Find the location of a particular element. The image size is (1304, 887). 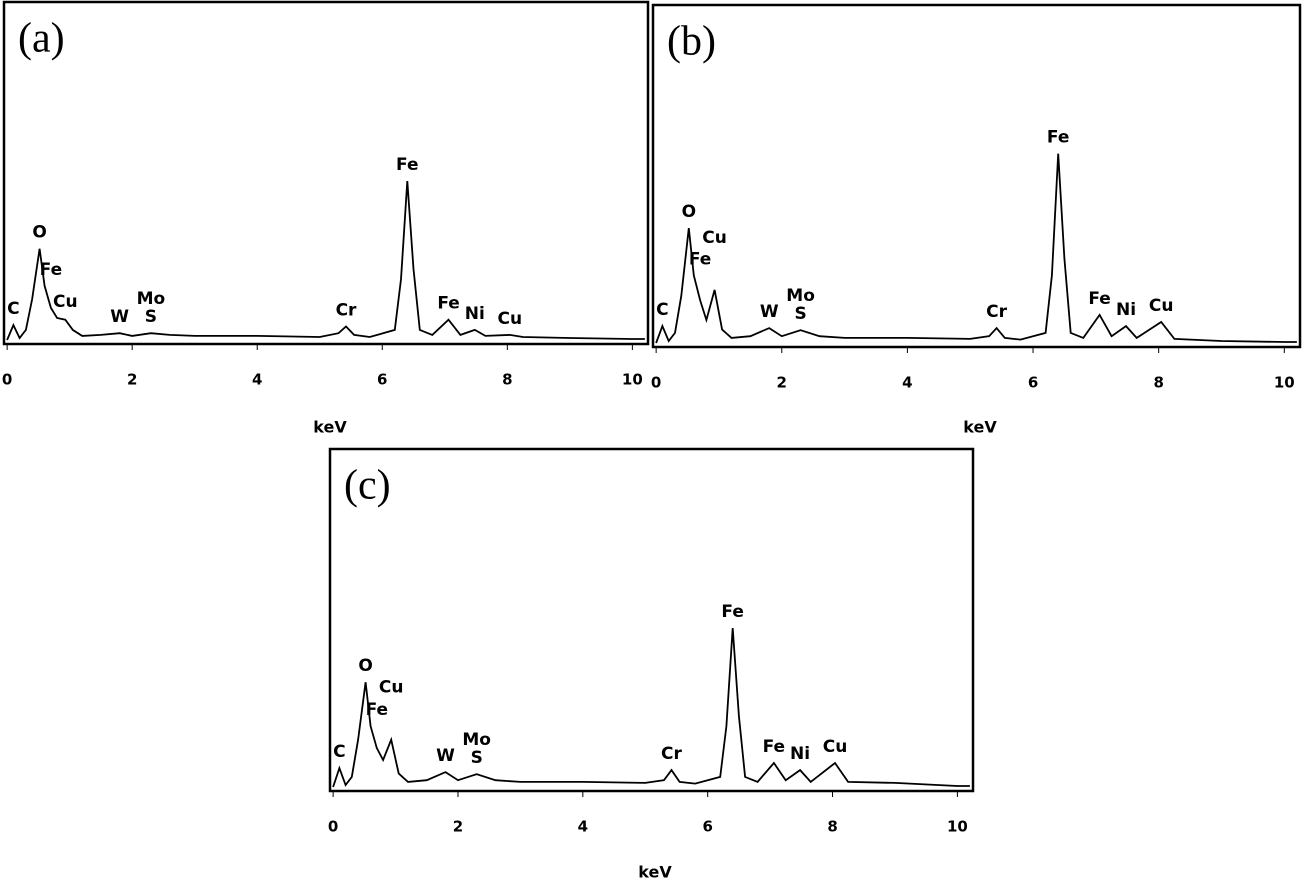

panel-label: (a) is located at coordinates (41, 39).